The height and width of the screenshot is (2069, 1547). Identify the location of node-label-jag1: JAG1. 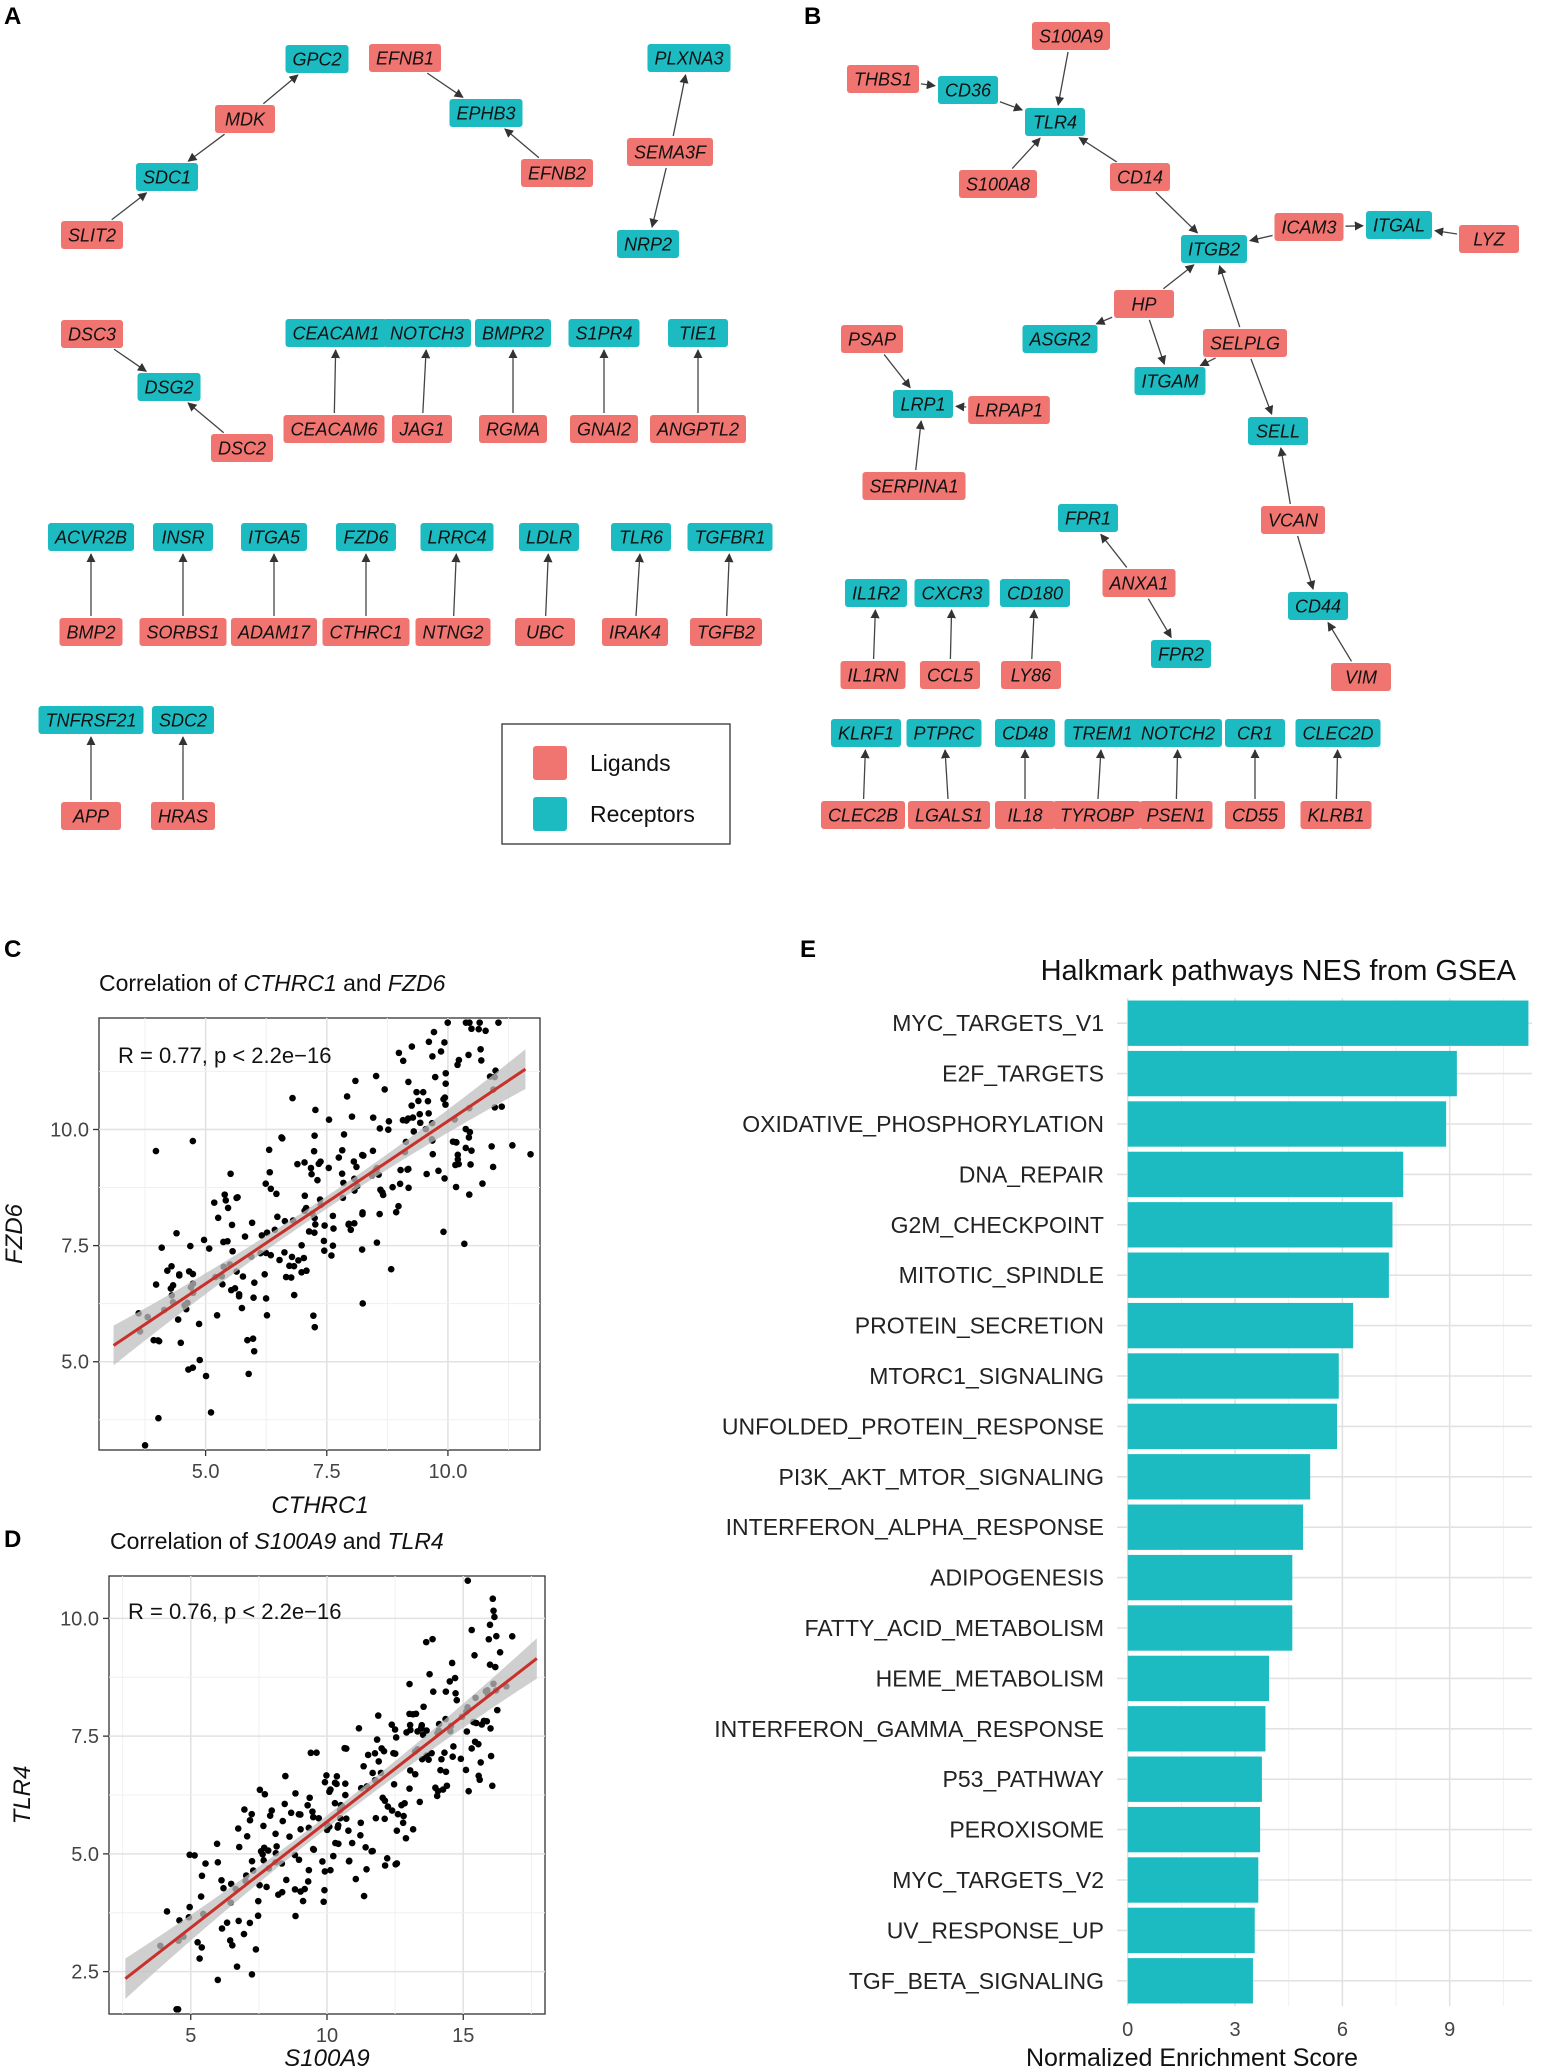
(421, 430).